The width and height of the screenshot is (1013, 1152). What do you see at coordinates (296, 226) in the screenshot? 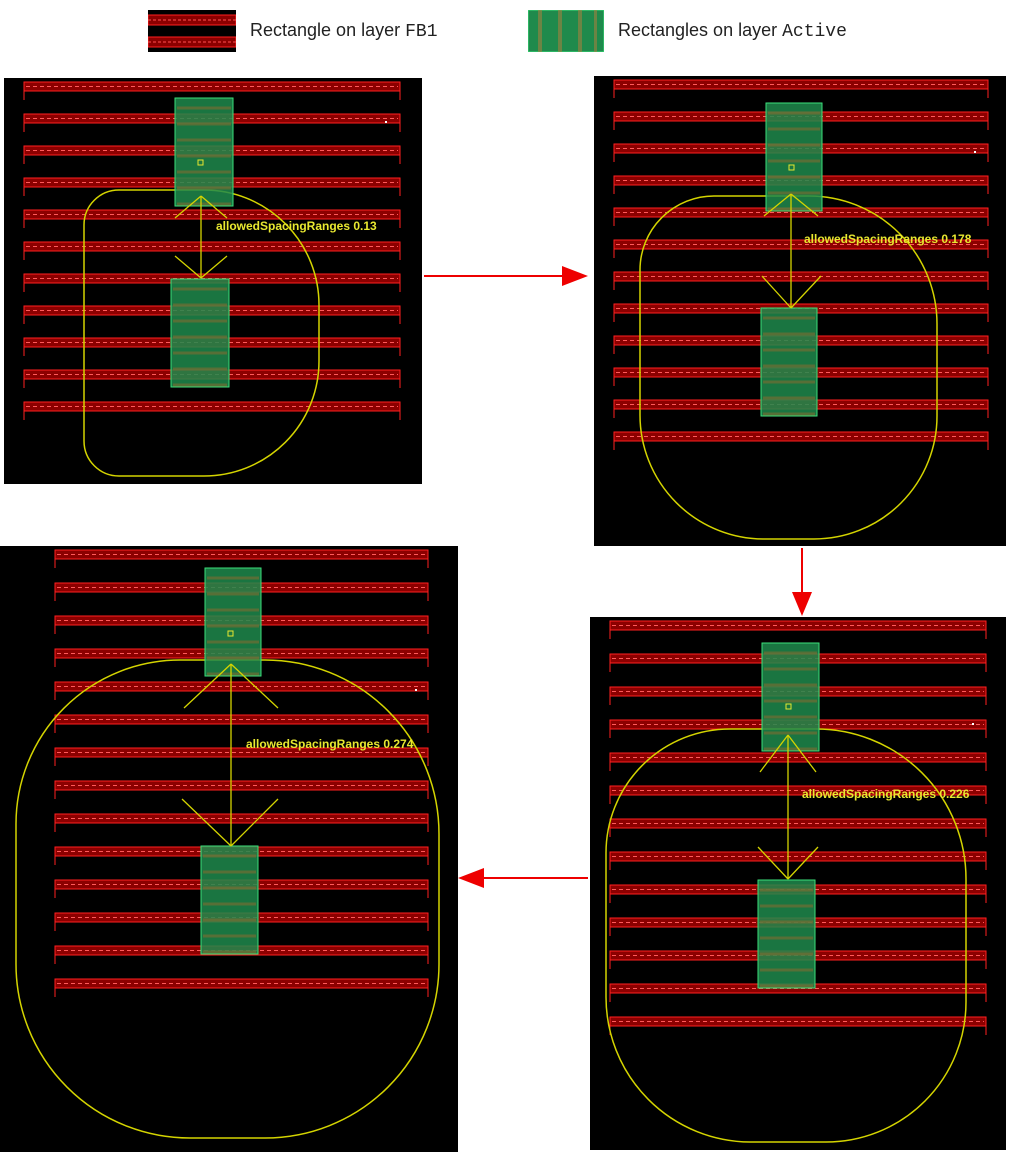
I see `spacing-label: allowedSpacingRanges 0.13` at bounding box center [296, 226].